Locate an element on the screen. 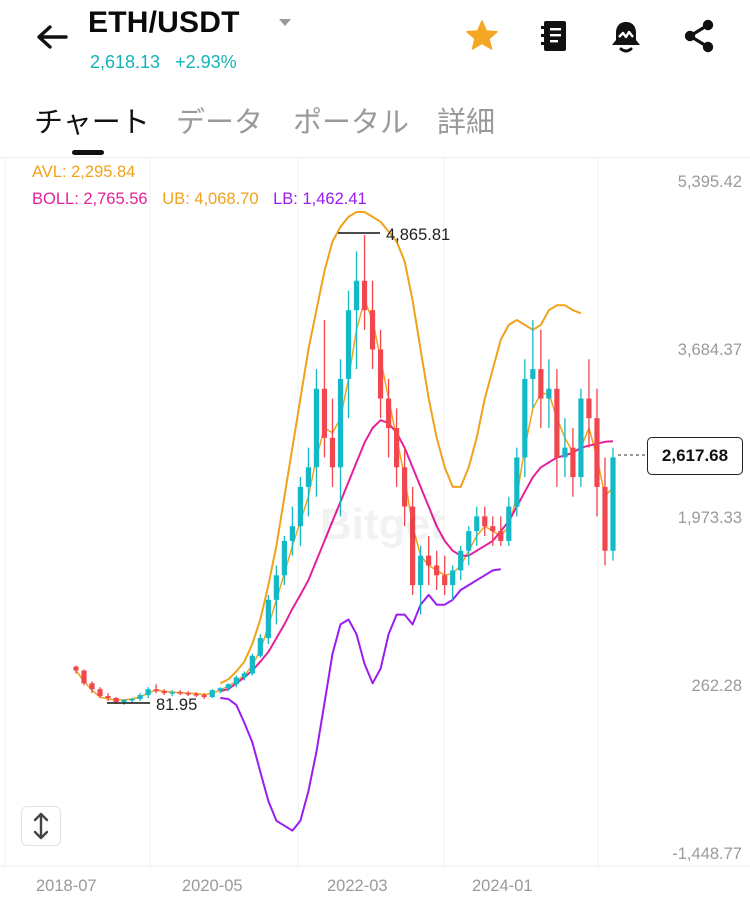 Image resolution: width=750 pixels, height=903 pixels. back-arrow-icon is located at coordinates (52, 38).